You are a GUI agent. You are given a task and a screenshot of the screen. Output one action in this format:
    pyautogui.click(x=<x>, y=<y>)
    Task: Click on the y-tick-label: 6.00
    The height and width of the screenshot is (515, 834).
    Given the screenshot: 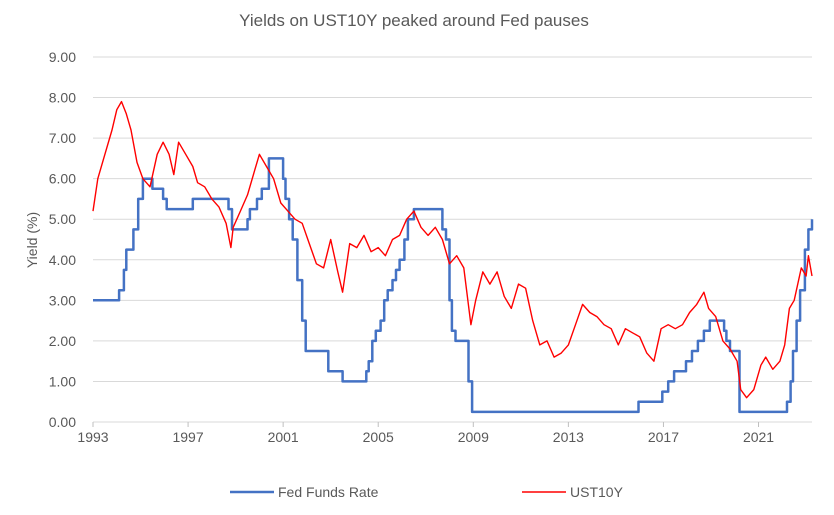 What is the action you would take?
    pyautogui.click(x=62, y=179)
    